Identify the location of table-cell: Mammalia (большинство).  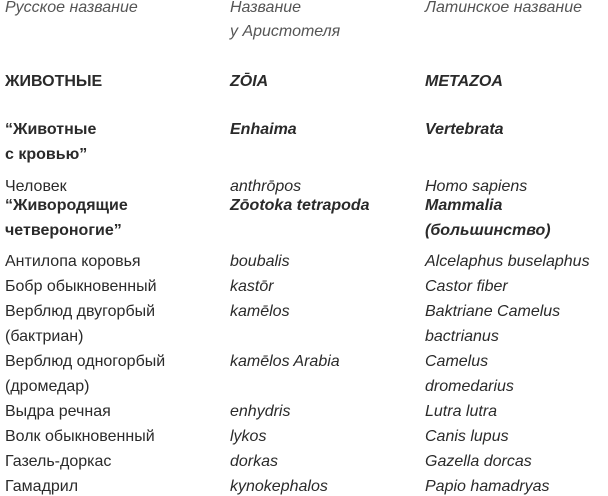
(488, 218).